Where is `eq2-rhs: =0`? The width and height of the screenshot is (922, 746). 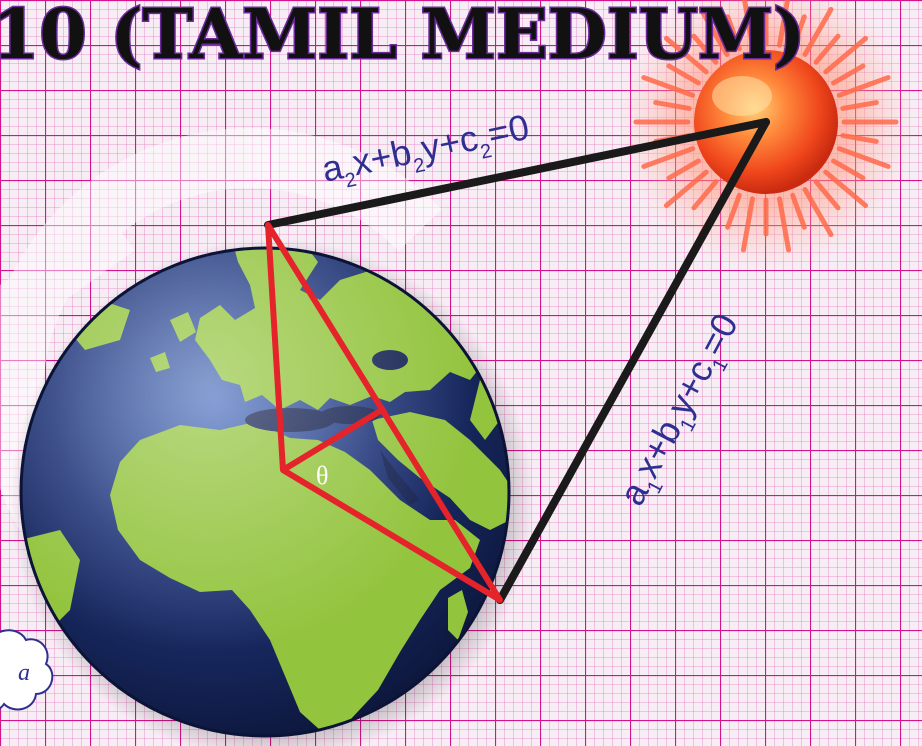
eq2-rhs: =0 is located at coordinates (508, 130).